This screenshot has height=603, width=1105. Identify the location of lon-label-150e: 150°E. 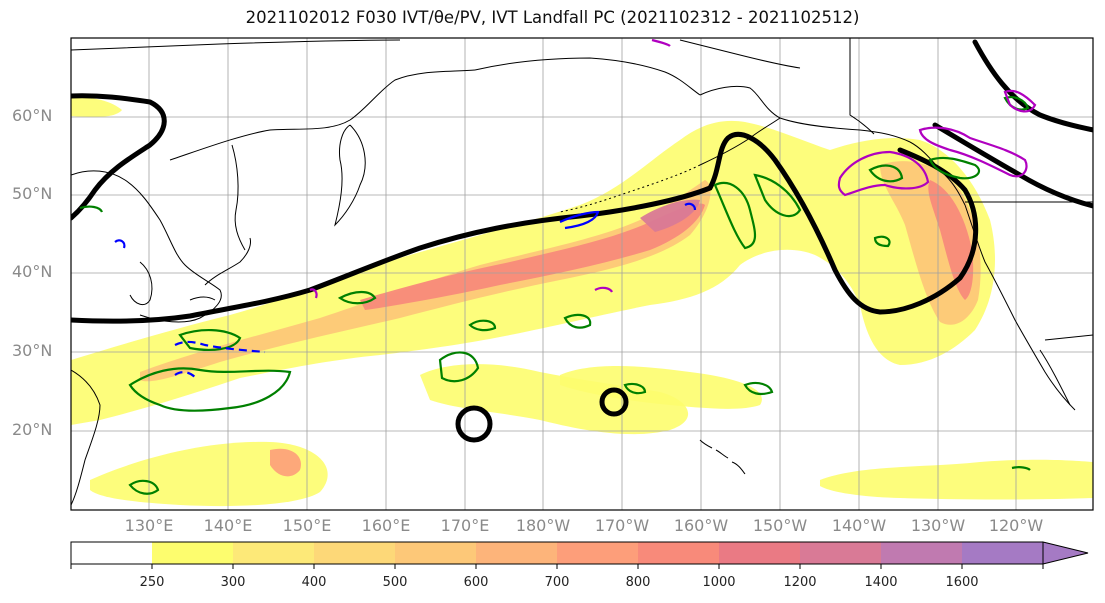
(307, 525).